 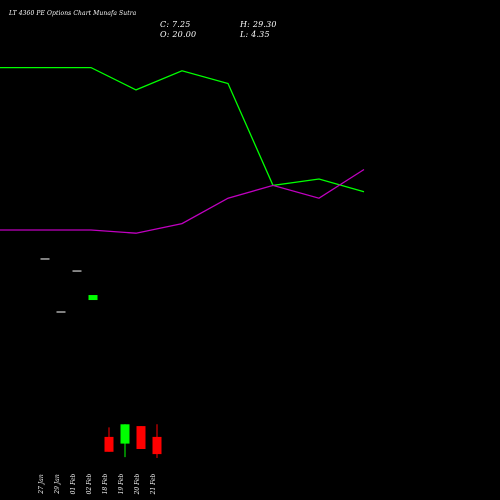 I want to click on date-label: 20 Feb, so click(x=137, y=484).